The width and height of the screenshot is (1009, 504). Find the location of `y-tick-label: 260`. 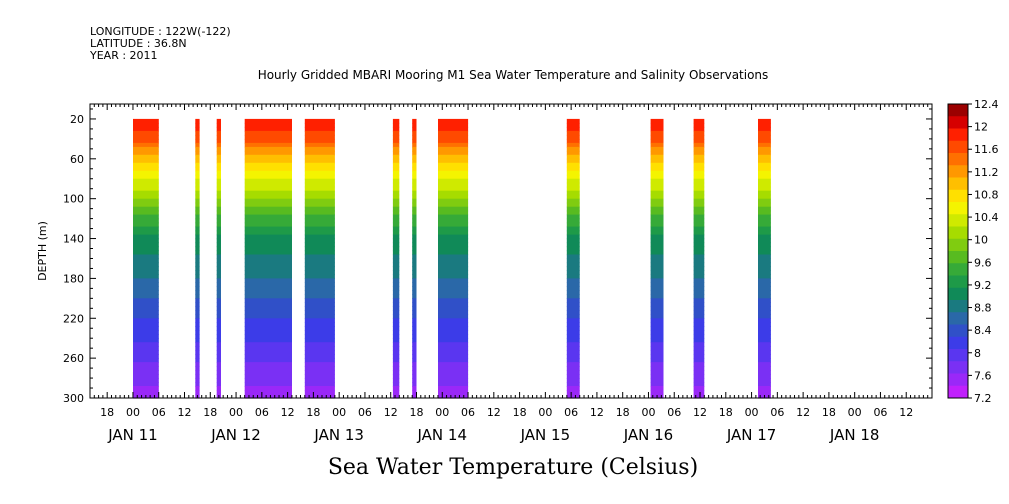

y-tick-label: 260 is located at coordinates (73, 358).